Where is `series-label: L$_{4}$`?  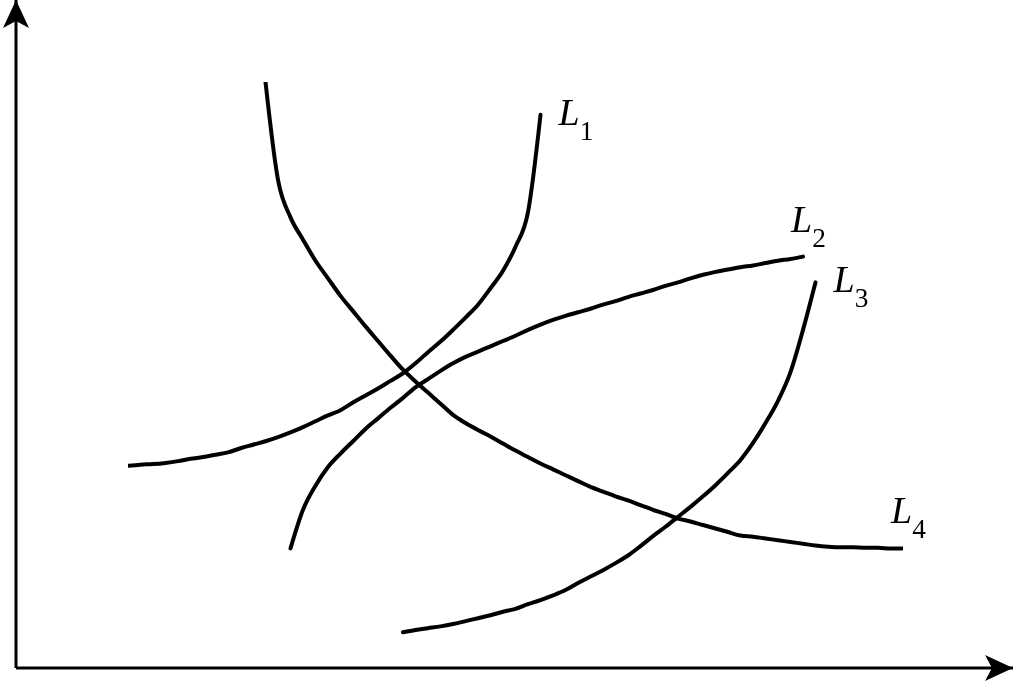 series-label: L$_{4}$ is located at coordinates (908, 517).